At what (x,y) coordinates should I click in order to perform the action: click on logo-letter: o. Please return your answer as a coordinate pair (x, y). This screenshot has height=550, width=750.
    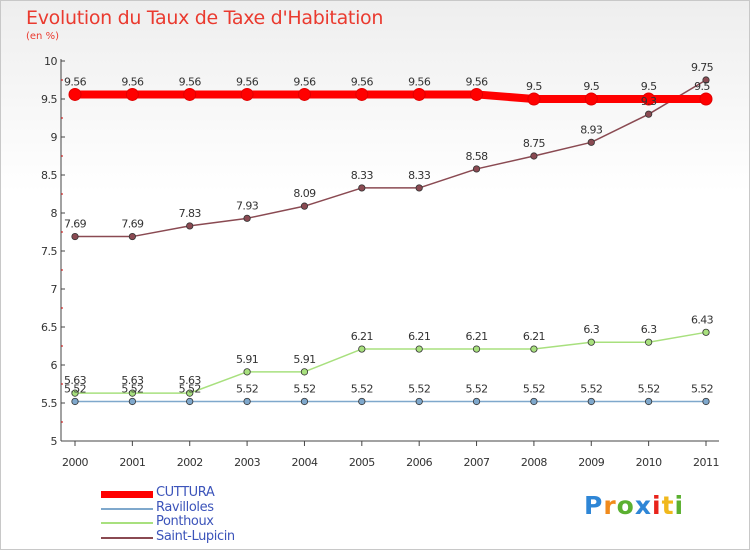
    Looking at the image, I should click on (625, 505).